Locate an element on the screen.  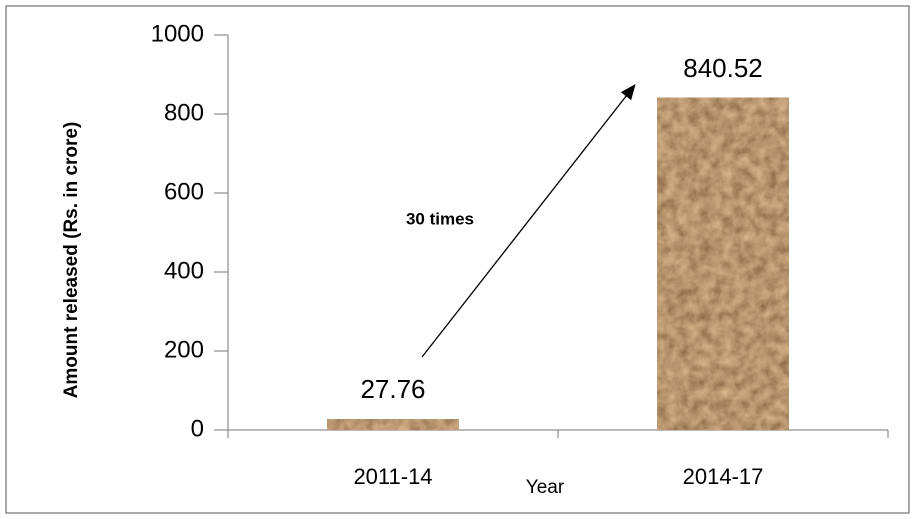
y-tick-label: 800 is located at coordinates (184, 112).